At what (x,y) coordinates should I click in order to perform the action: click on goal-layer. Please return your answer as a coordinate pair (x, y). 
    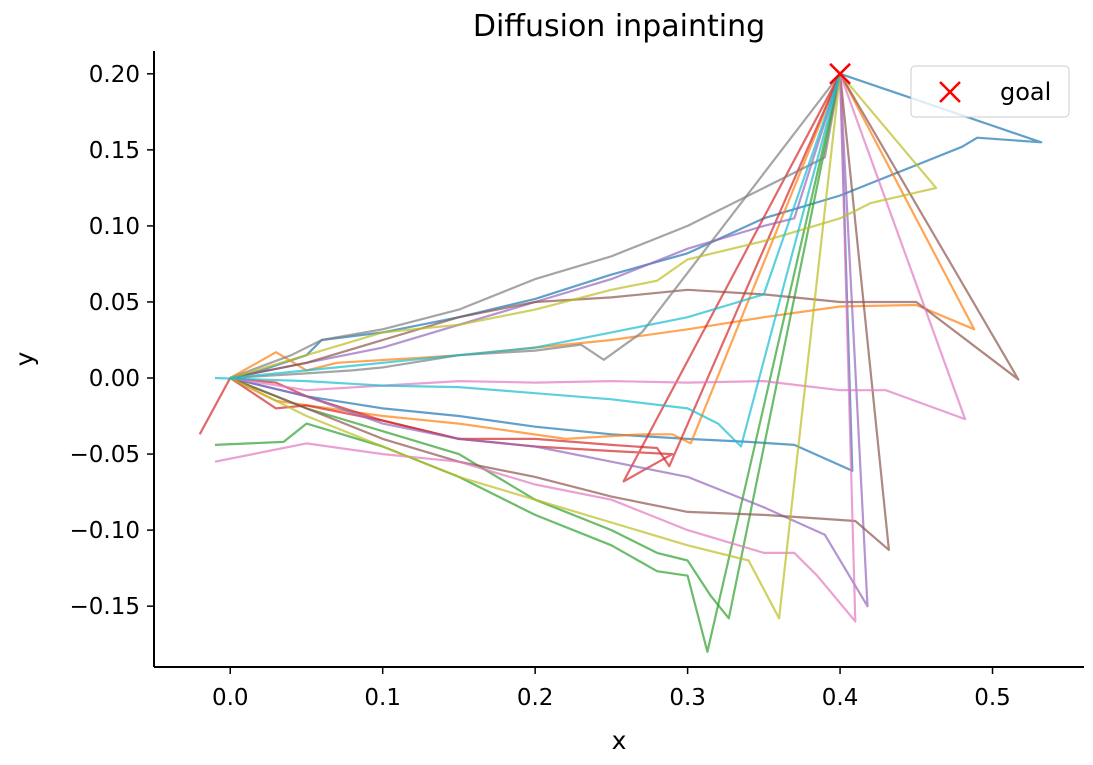
    Looking at the image, I should click on (840, 73).